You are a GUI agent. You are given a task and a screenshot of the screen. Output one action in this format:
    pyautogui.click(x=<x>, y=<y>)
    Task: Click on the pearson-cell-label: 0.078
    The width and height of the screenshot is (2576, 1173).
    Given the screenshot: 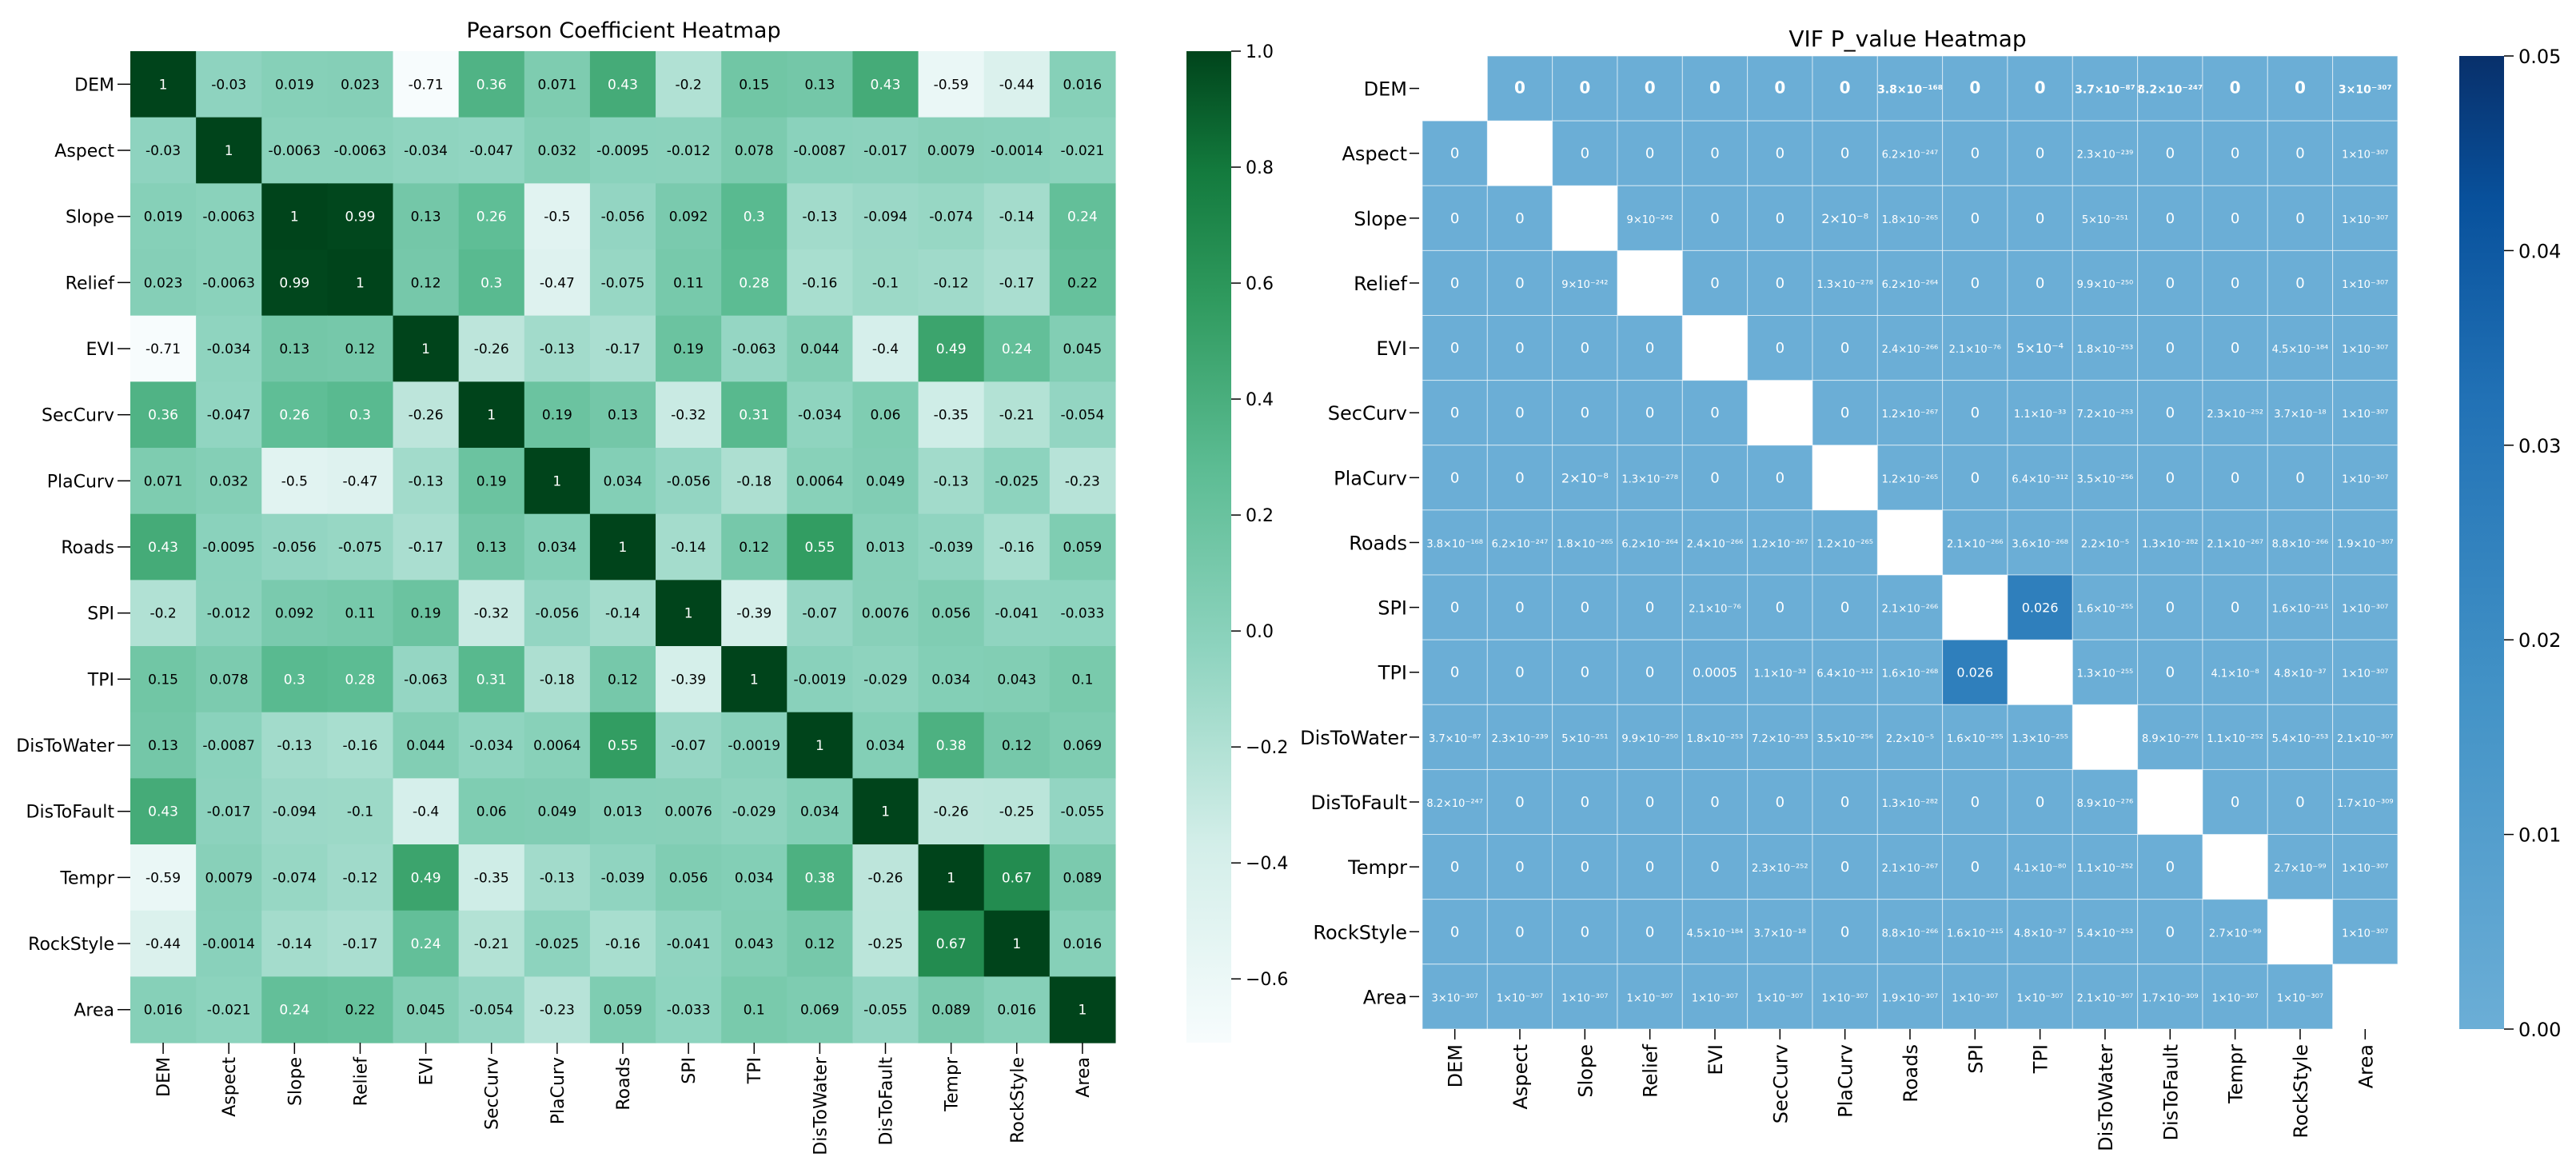 What is the action you would take?
    pyautogui.click(x=754, y=151)
    